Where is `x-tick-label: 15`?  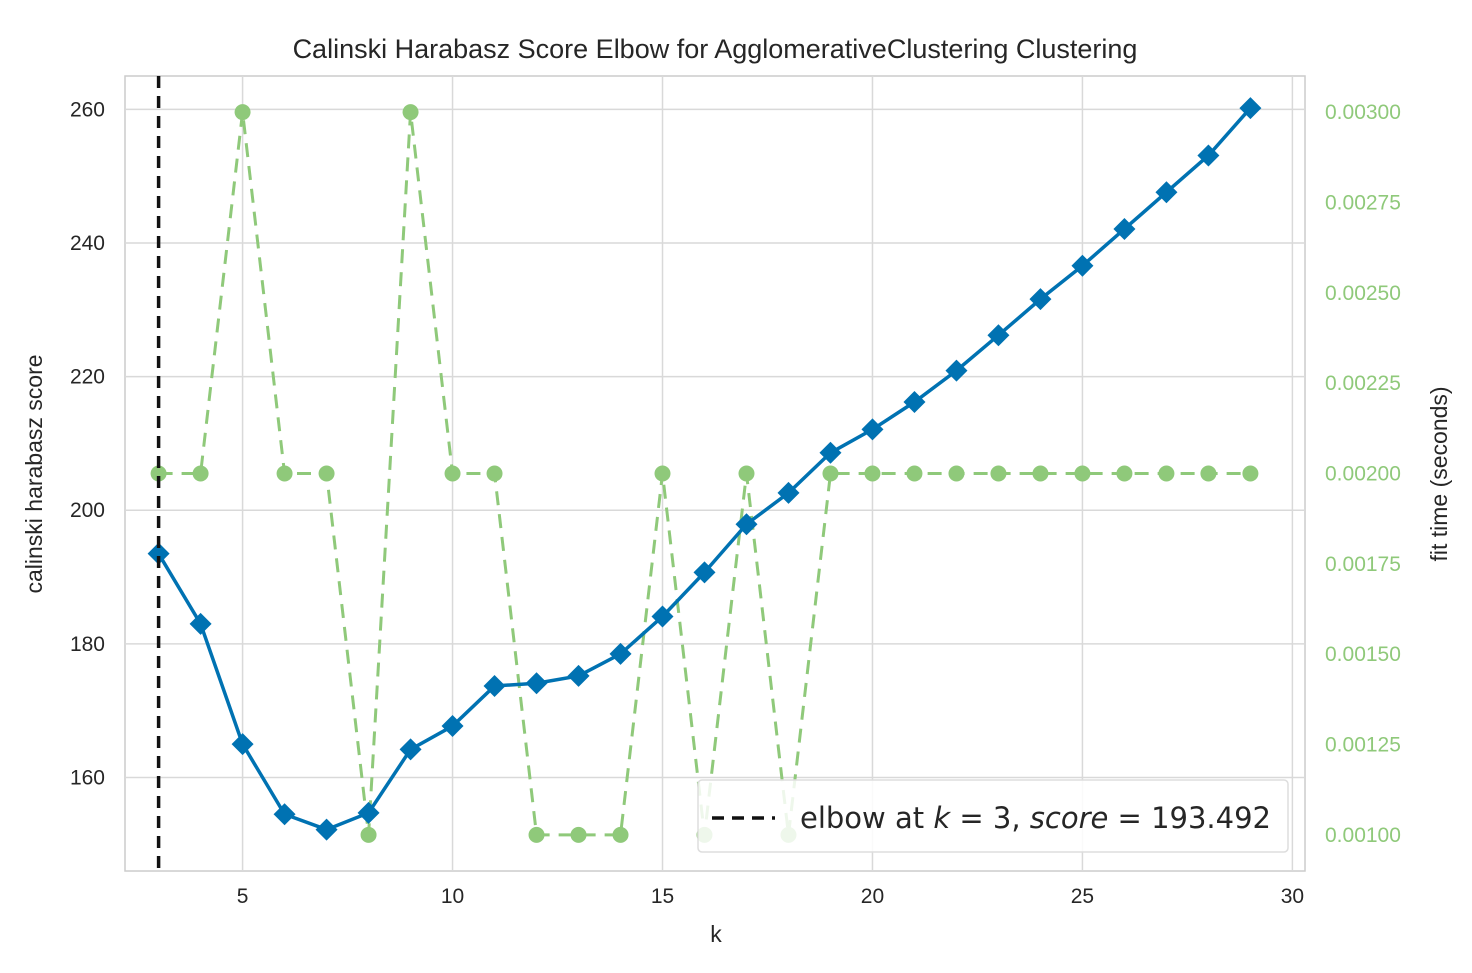
x-tick-label: 15 is located at coordinates (662, 896).